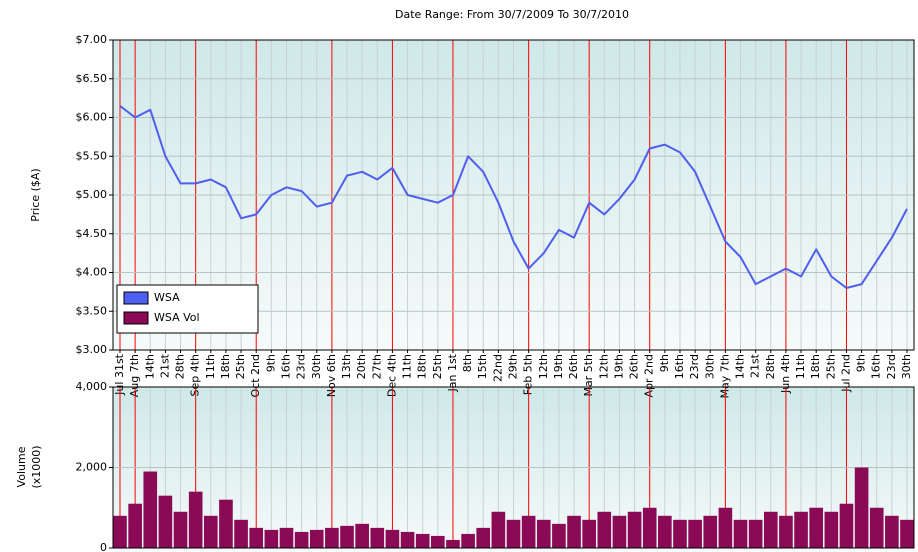  Describe the element at coordinates (195, 375) in the screenshot. I see `x-tick-label: Sep 4th` at that location.